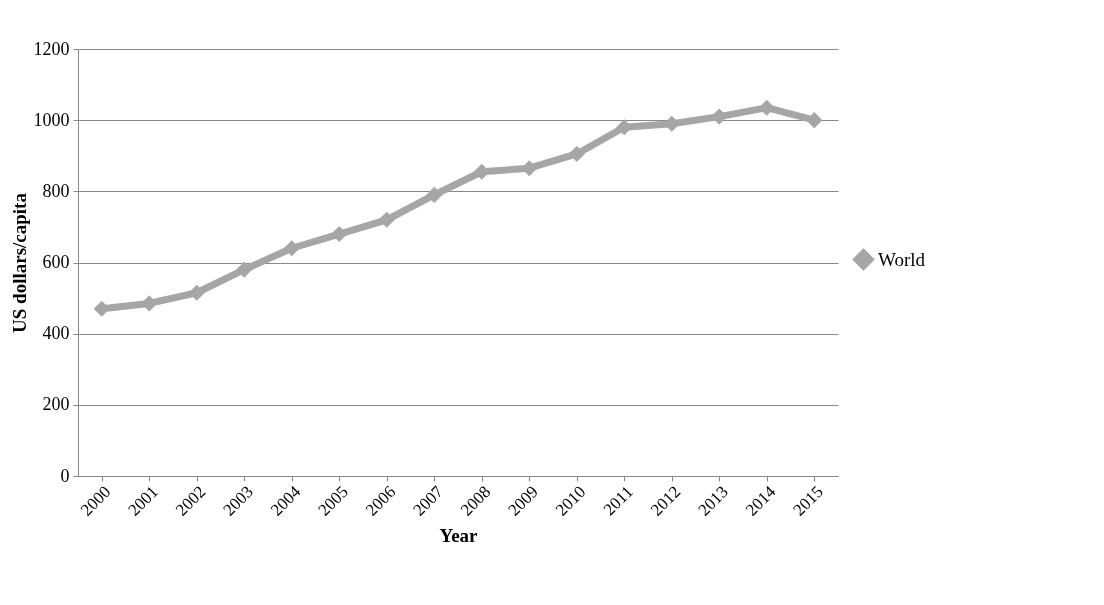 Image resolution: width=1104 pixels, height=605 pixels. What do you see at coordinates (459, 535) in the screenshot?
I see `x-axis-title: Year` at bounding box center [459, 535].